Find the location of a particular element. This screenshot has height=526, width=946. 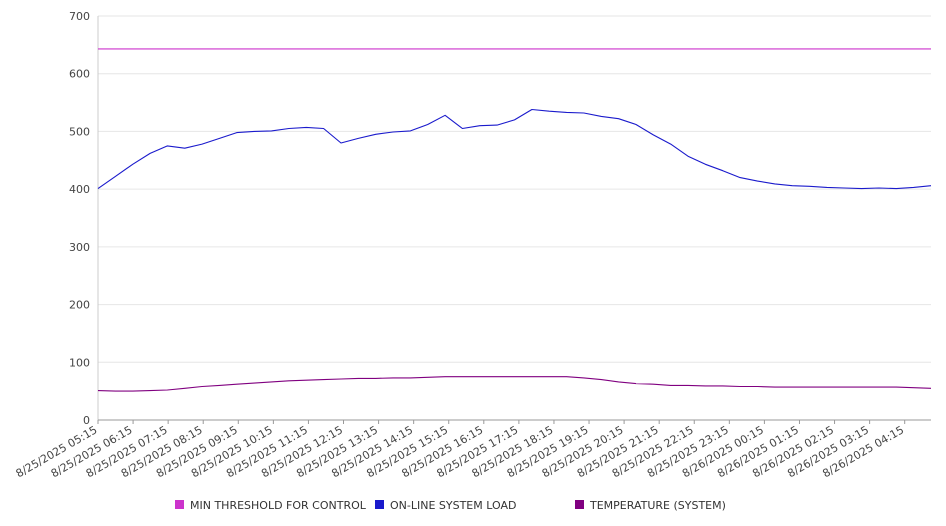

y-tick-labels: 0 100 200 300 400 500 600 700 is located at coordinates (79, 218).